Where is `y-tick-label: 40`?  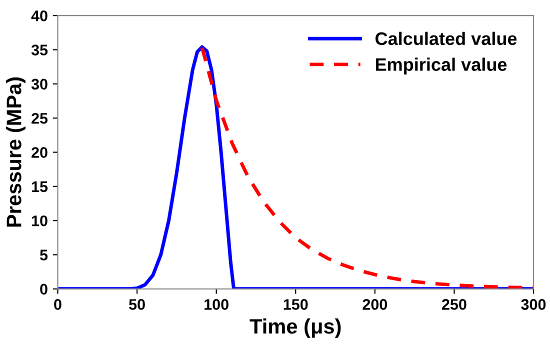
y-tick-label: 40 is located at coordinates (39, 16).